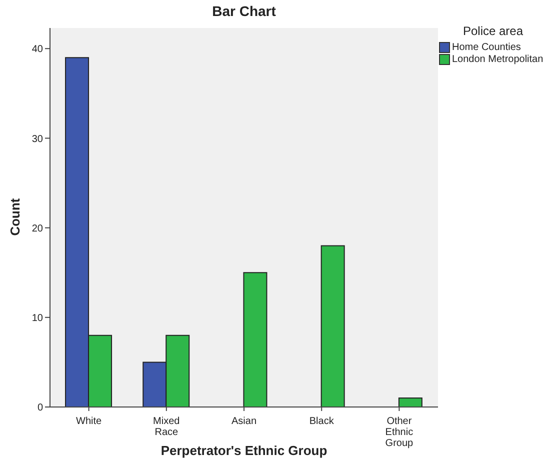  What do you see at coordinates (244, 450) in the screenshot?
I see `x-axis-title: Perpetrator's Ethnic Group` at bounding box center [244, 450].